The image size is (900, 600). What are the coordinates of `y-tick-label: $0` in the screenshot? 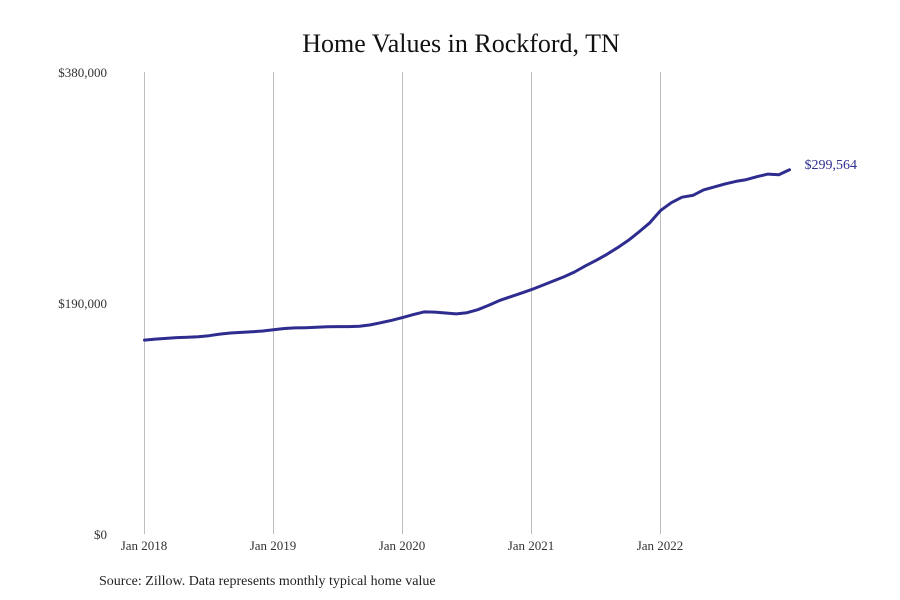 It's located at (100, 534).